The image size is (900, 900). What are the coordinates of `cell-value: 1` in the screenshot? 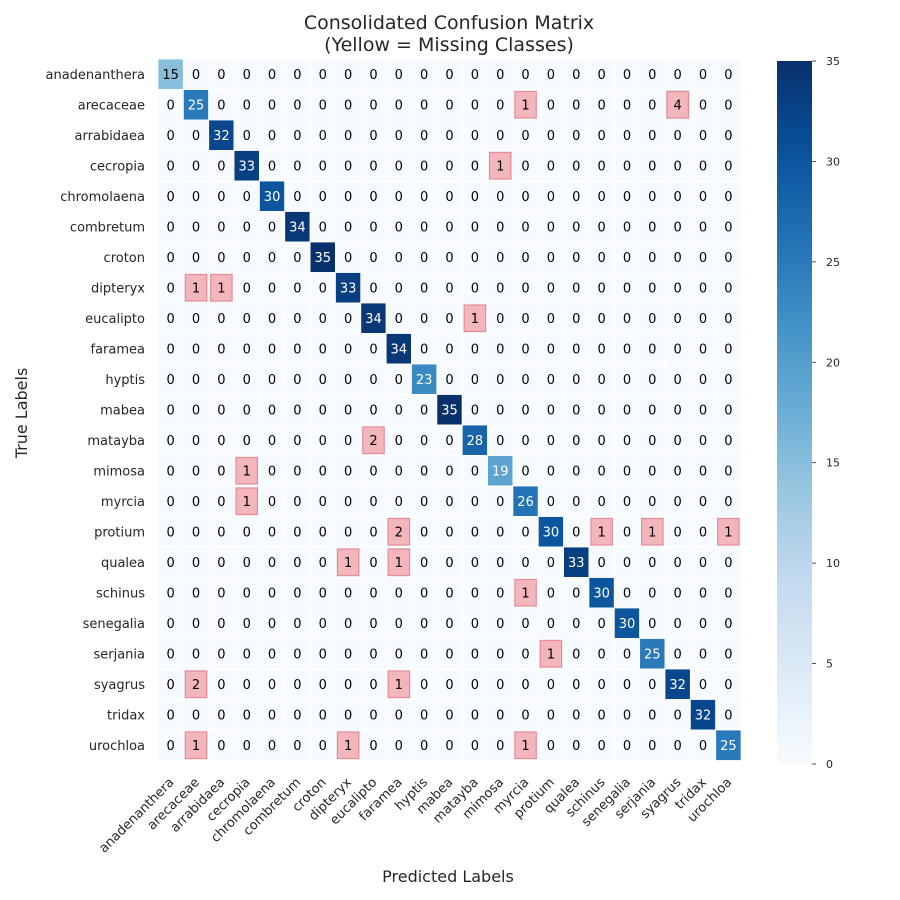 It's located at (525, 593).